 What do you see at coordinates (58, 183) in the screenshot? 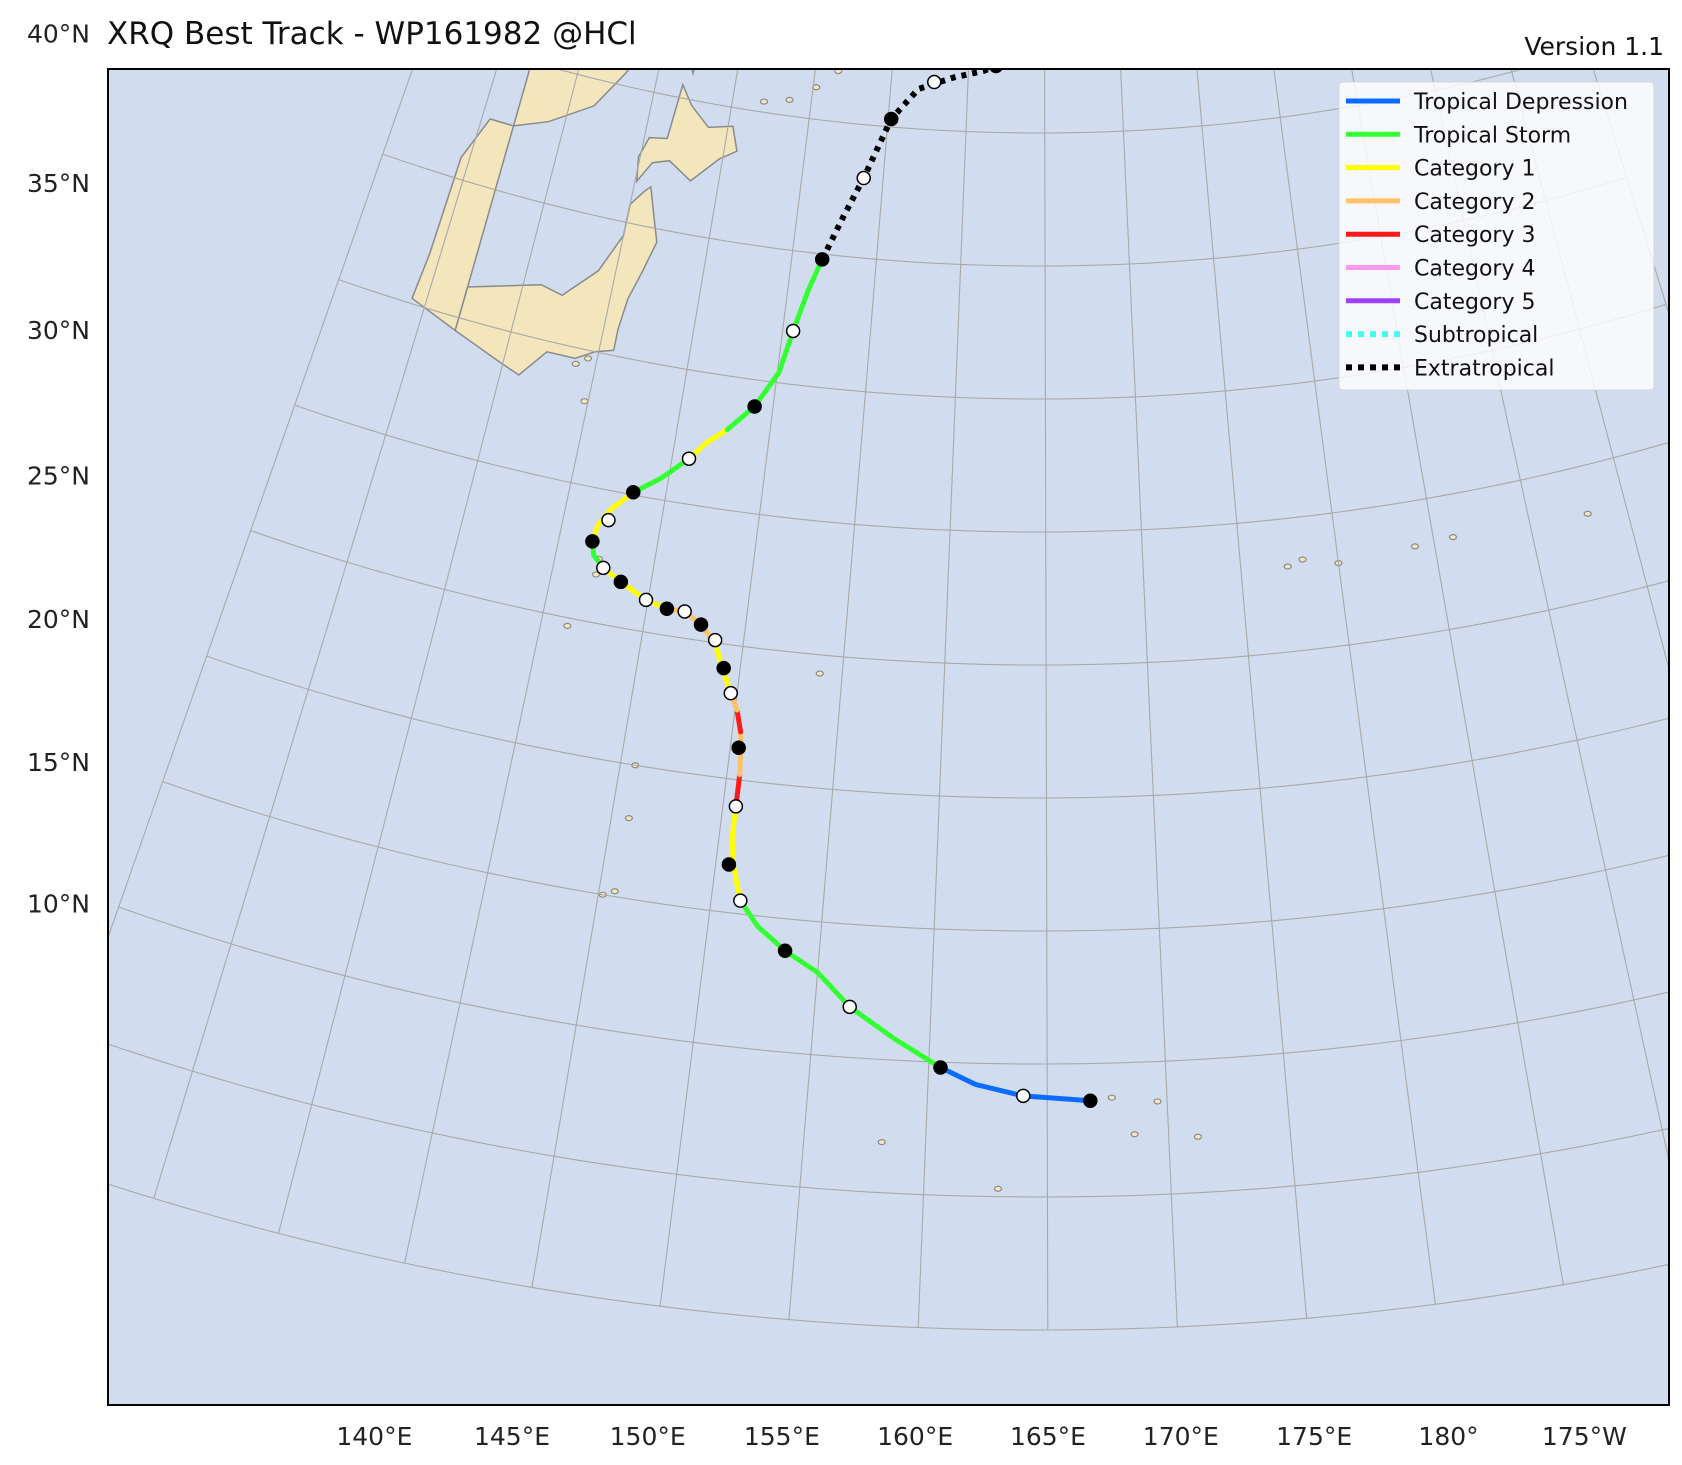
I see `latitude-tick-label: 35°N` at bounding box center [58, 183].